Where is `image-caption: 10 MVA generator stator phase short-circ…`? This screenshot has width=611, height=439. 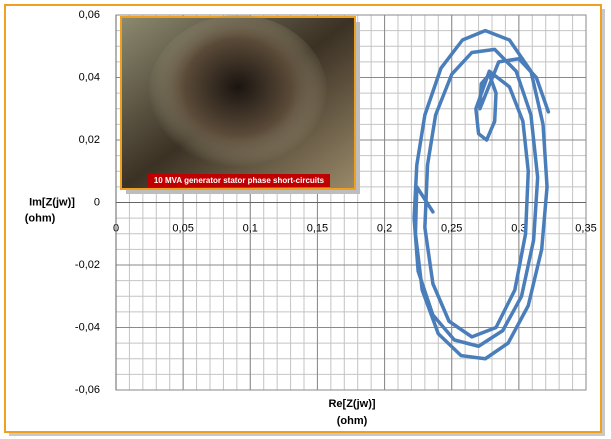
image-caption: 10 MVA generator stator phase short-circ… is located at coordinates (239, 180).